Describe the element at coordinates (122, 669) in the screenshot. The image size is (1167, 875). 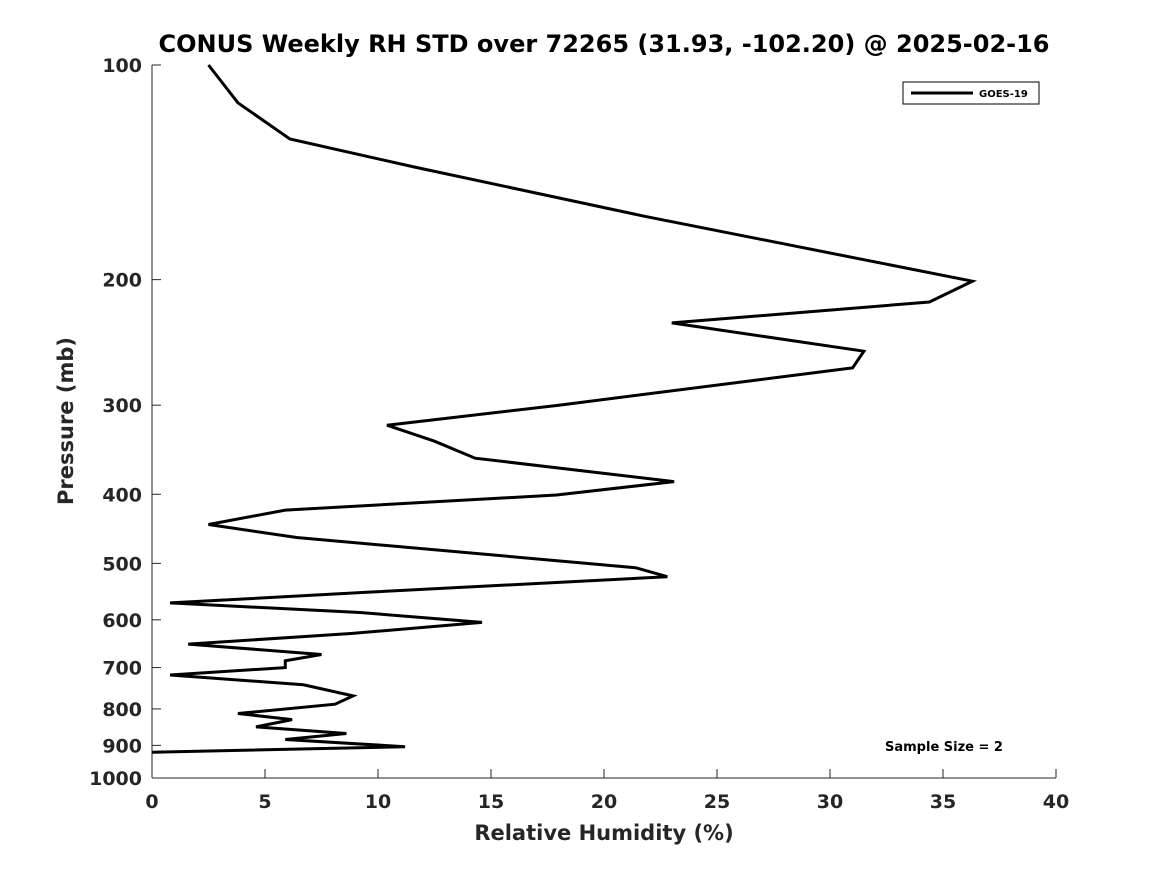
I see `y-tick-label: 700` at that location.